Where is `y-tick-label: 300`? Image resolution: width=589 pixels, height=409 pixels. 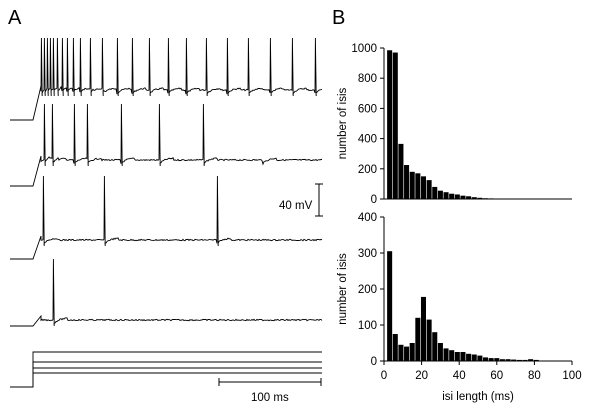
y-tick-label: 300 is located at coordinates (367, 254).